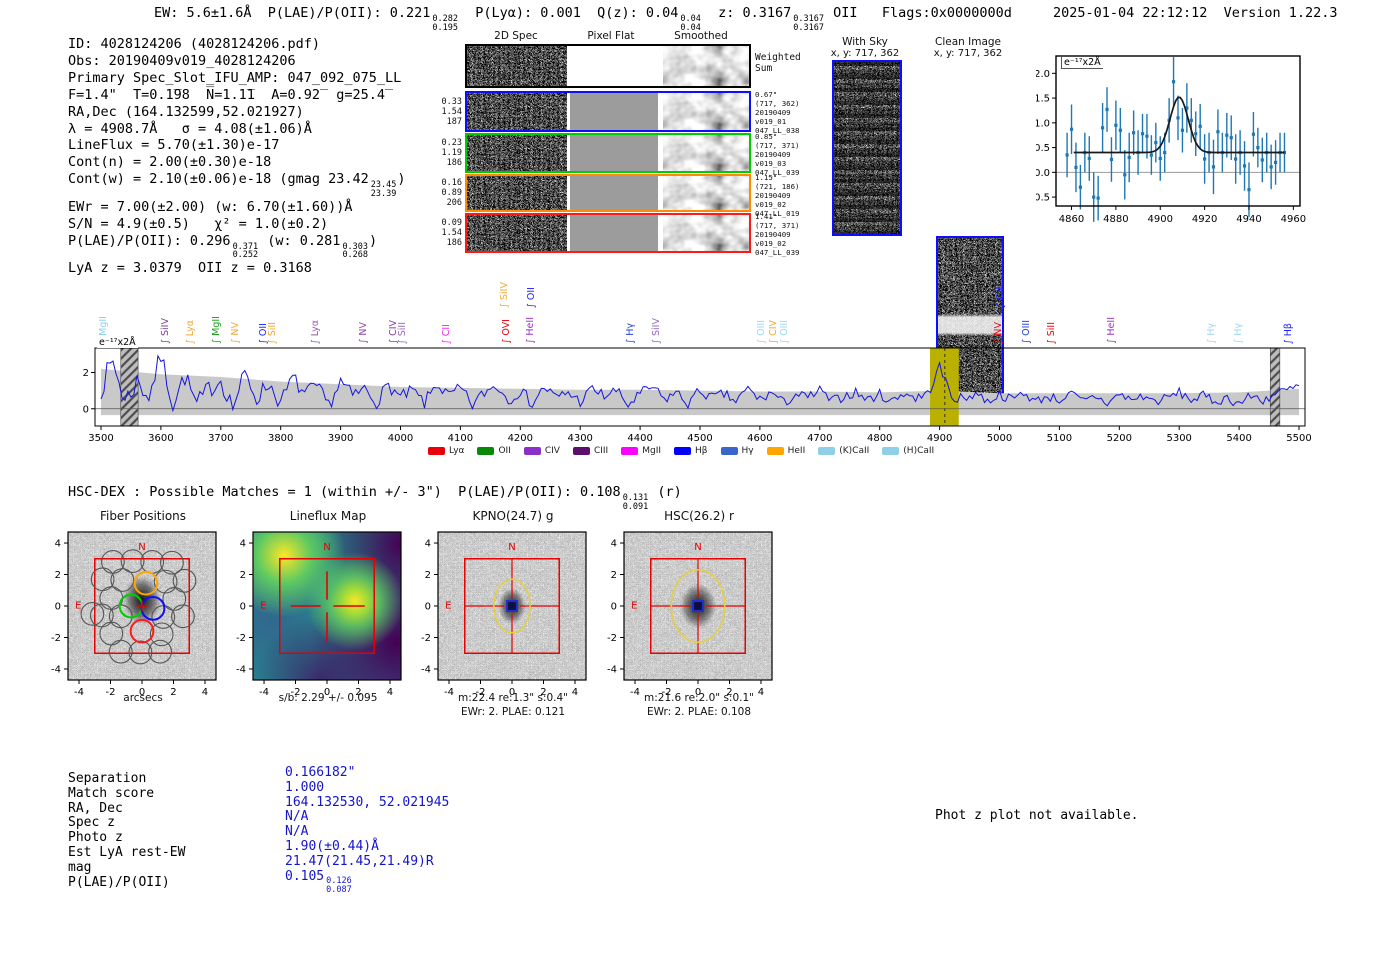 This screenshot has height=953, width=1400. I want to click on panel-caption2-image: EWr: 2. PLAE: 0.108, so click(699, 712).